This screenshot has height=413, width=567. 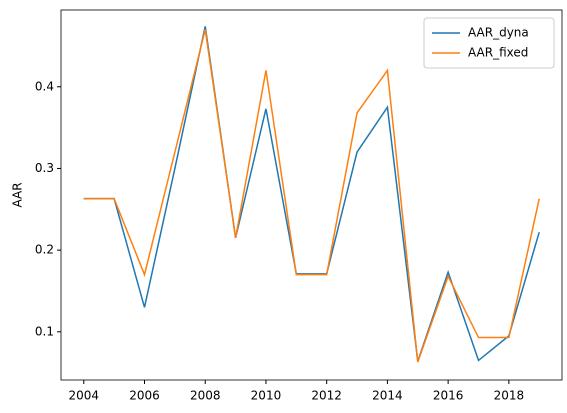 I want to click on x-tick-label: 2014, so click(x=387, y=396).